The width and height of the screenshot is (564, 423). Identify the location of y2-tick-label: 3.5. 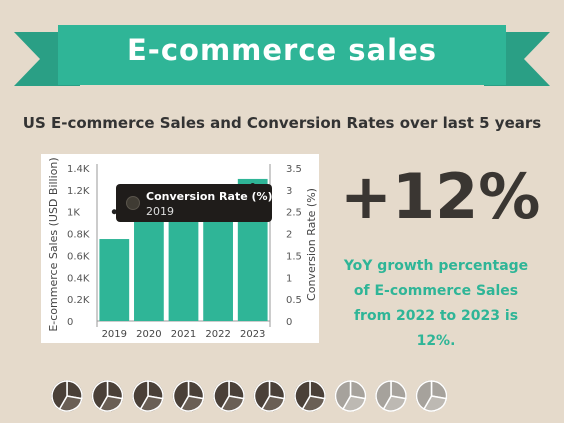
(294, 169).